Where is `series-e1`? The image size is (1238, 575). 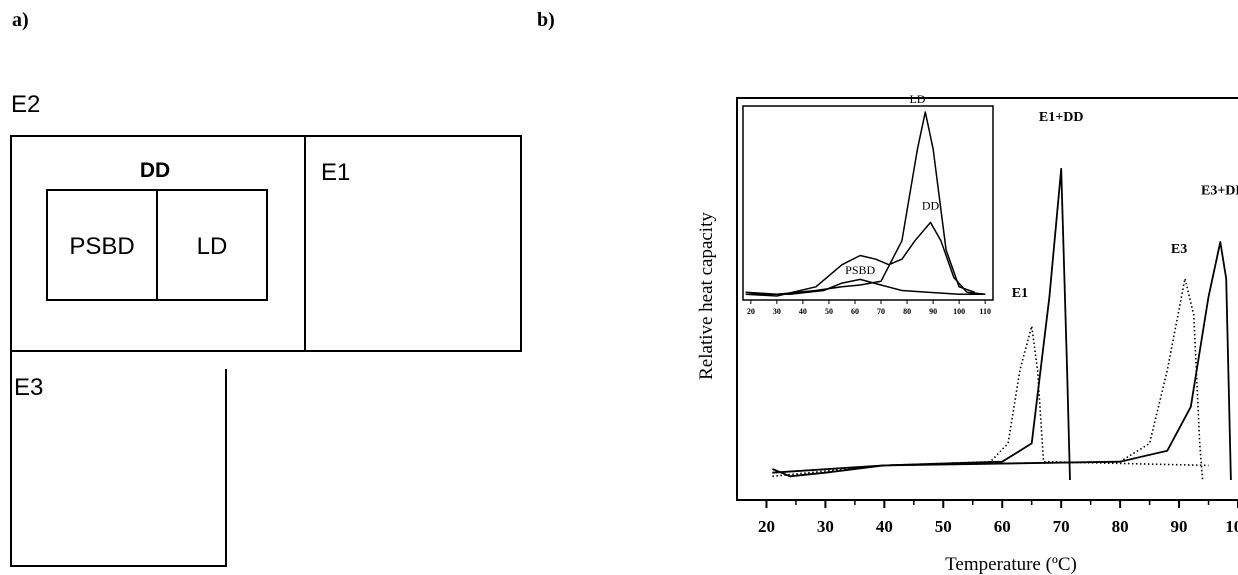 series-e1 is located at coordinates (990, 399).